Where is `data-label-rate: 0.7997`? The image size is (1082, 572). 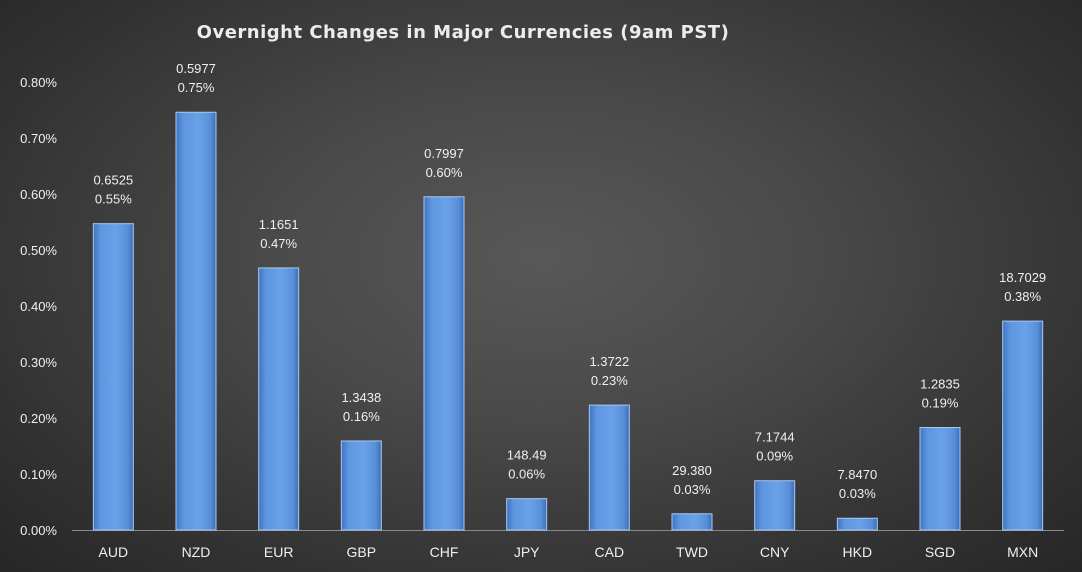
data-label-rate: 0.7997 is located at coordinates (444, 153).